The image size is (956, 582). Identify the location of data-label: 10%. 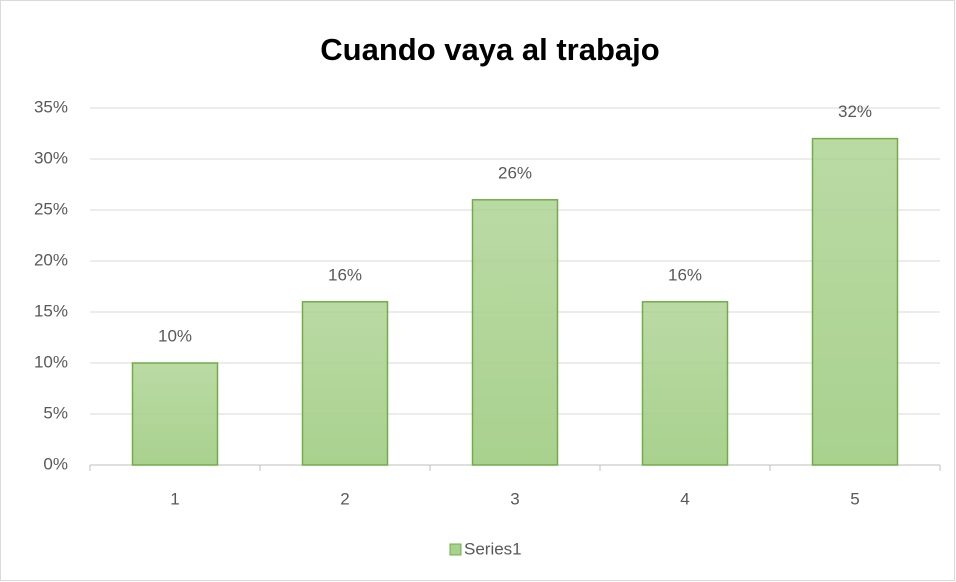
(175, 335).